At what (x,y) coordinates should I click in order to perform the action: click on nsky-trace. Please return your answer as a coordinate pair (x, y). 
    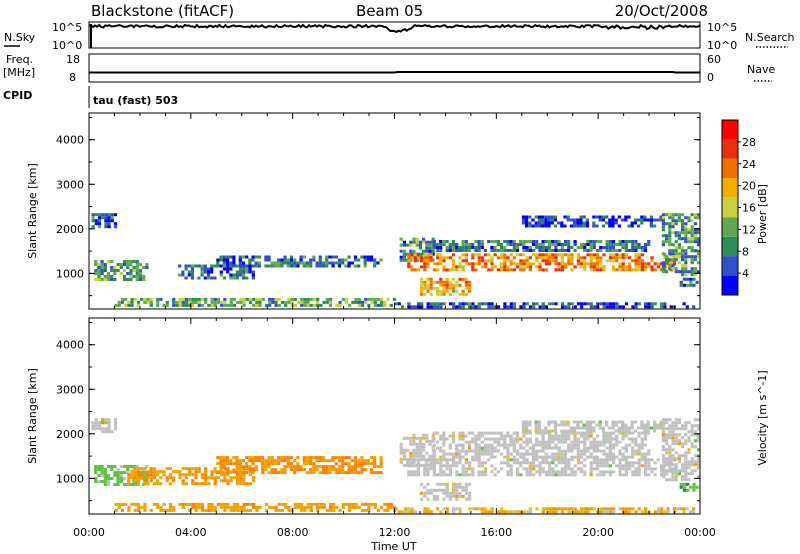
    Looking at the image, I should click on (395, 35).